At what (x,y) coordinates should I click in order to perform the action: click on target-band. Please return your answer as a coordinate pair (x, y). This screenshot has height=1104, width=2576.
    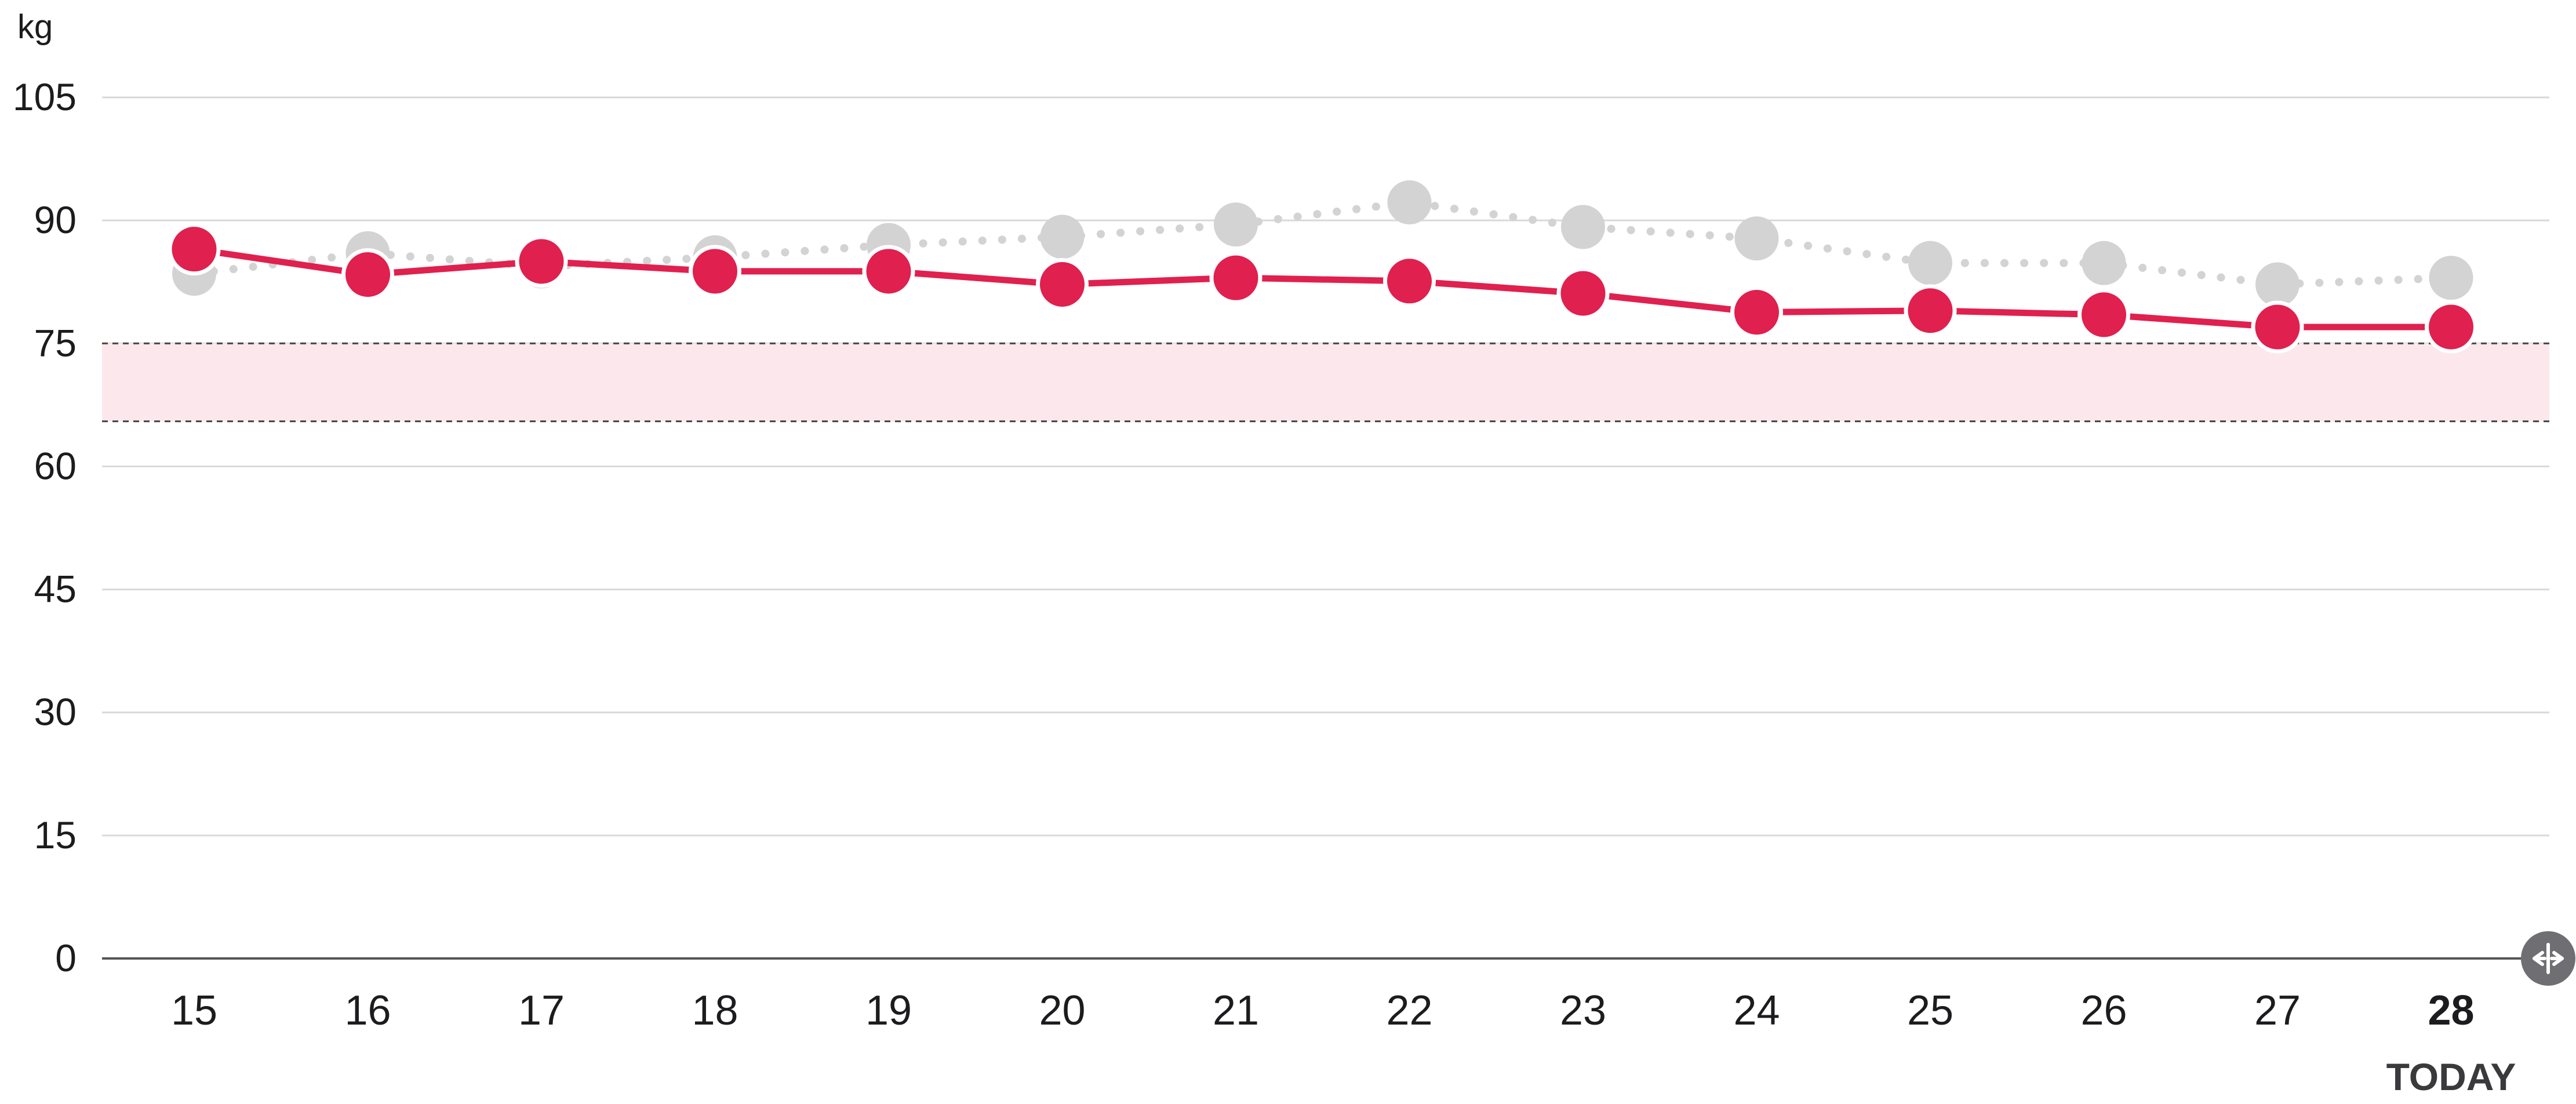
    Looking at the image, I should click on (1325, 382).